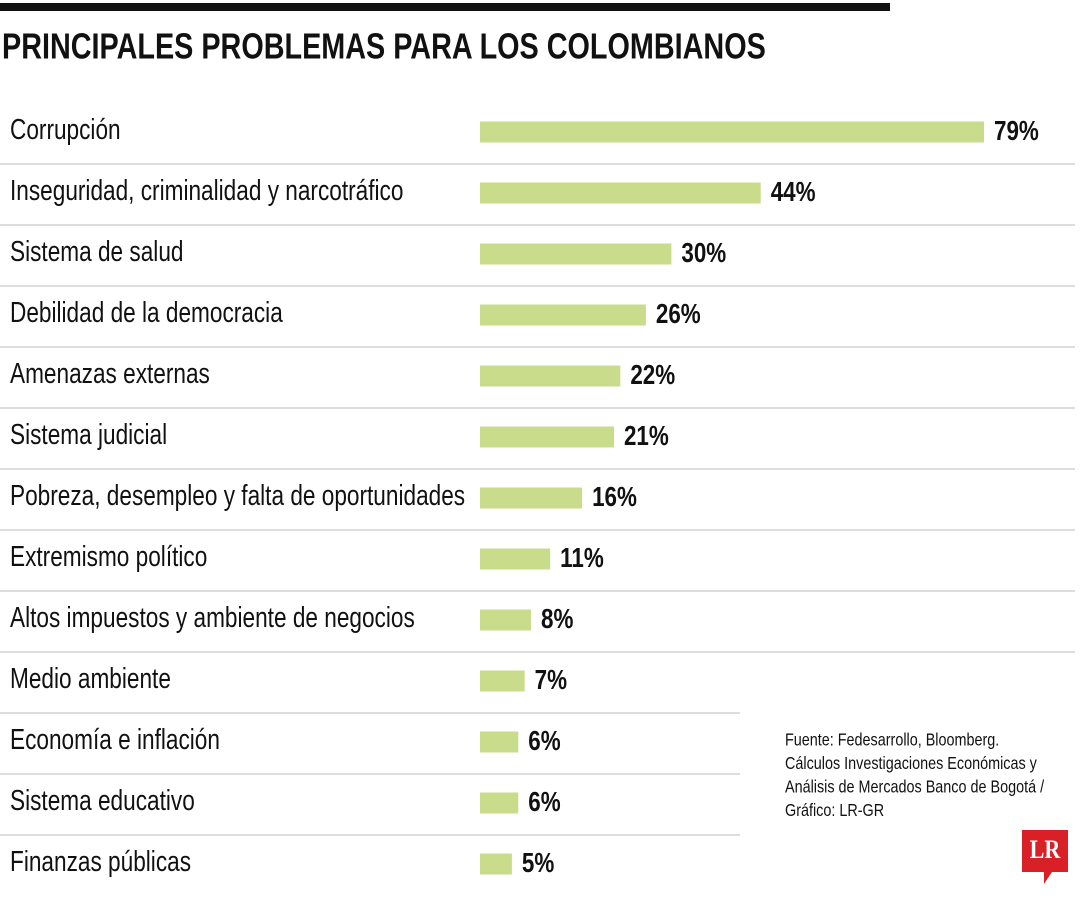  What do you see at coordinates (551, 680) in the screenshot?
I see `value-label: 7%` at bounding box center [551, 680].